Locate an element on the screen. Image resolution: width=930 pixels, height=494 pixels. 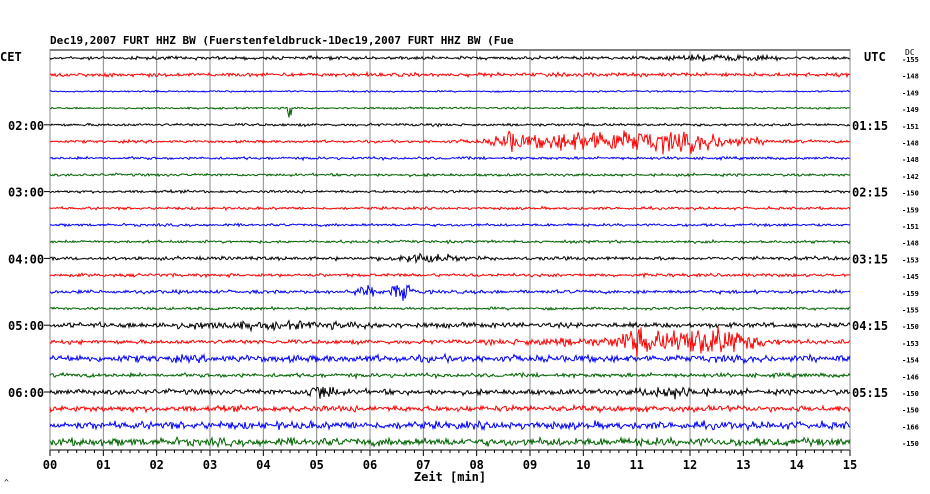
dc-offset-label: -146 is located at coordinates (910, 377).